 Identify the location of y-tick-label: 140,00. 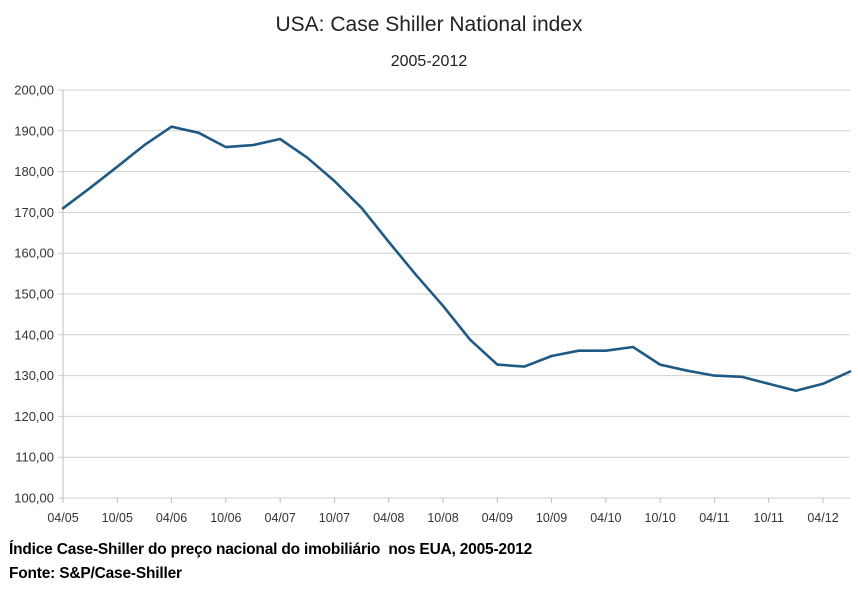
(34, 334).